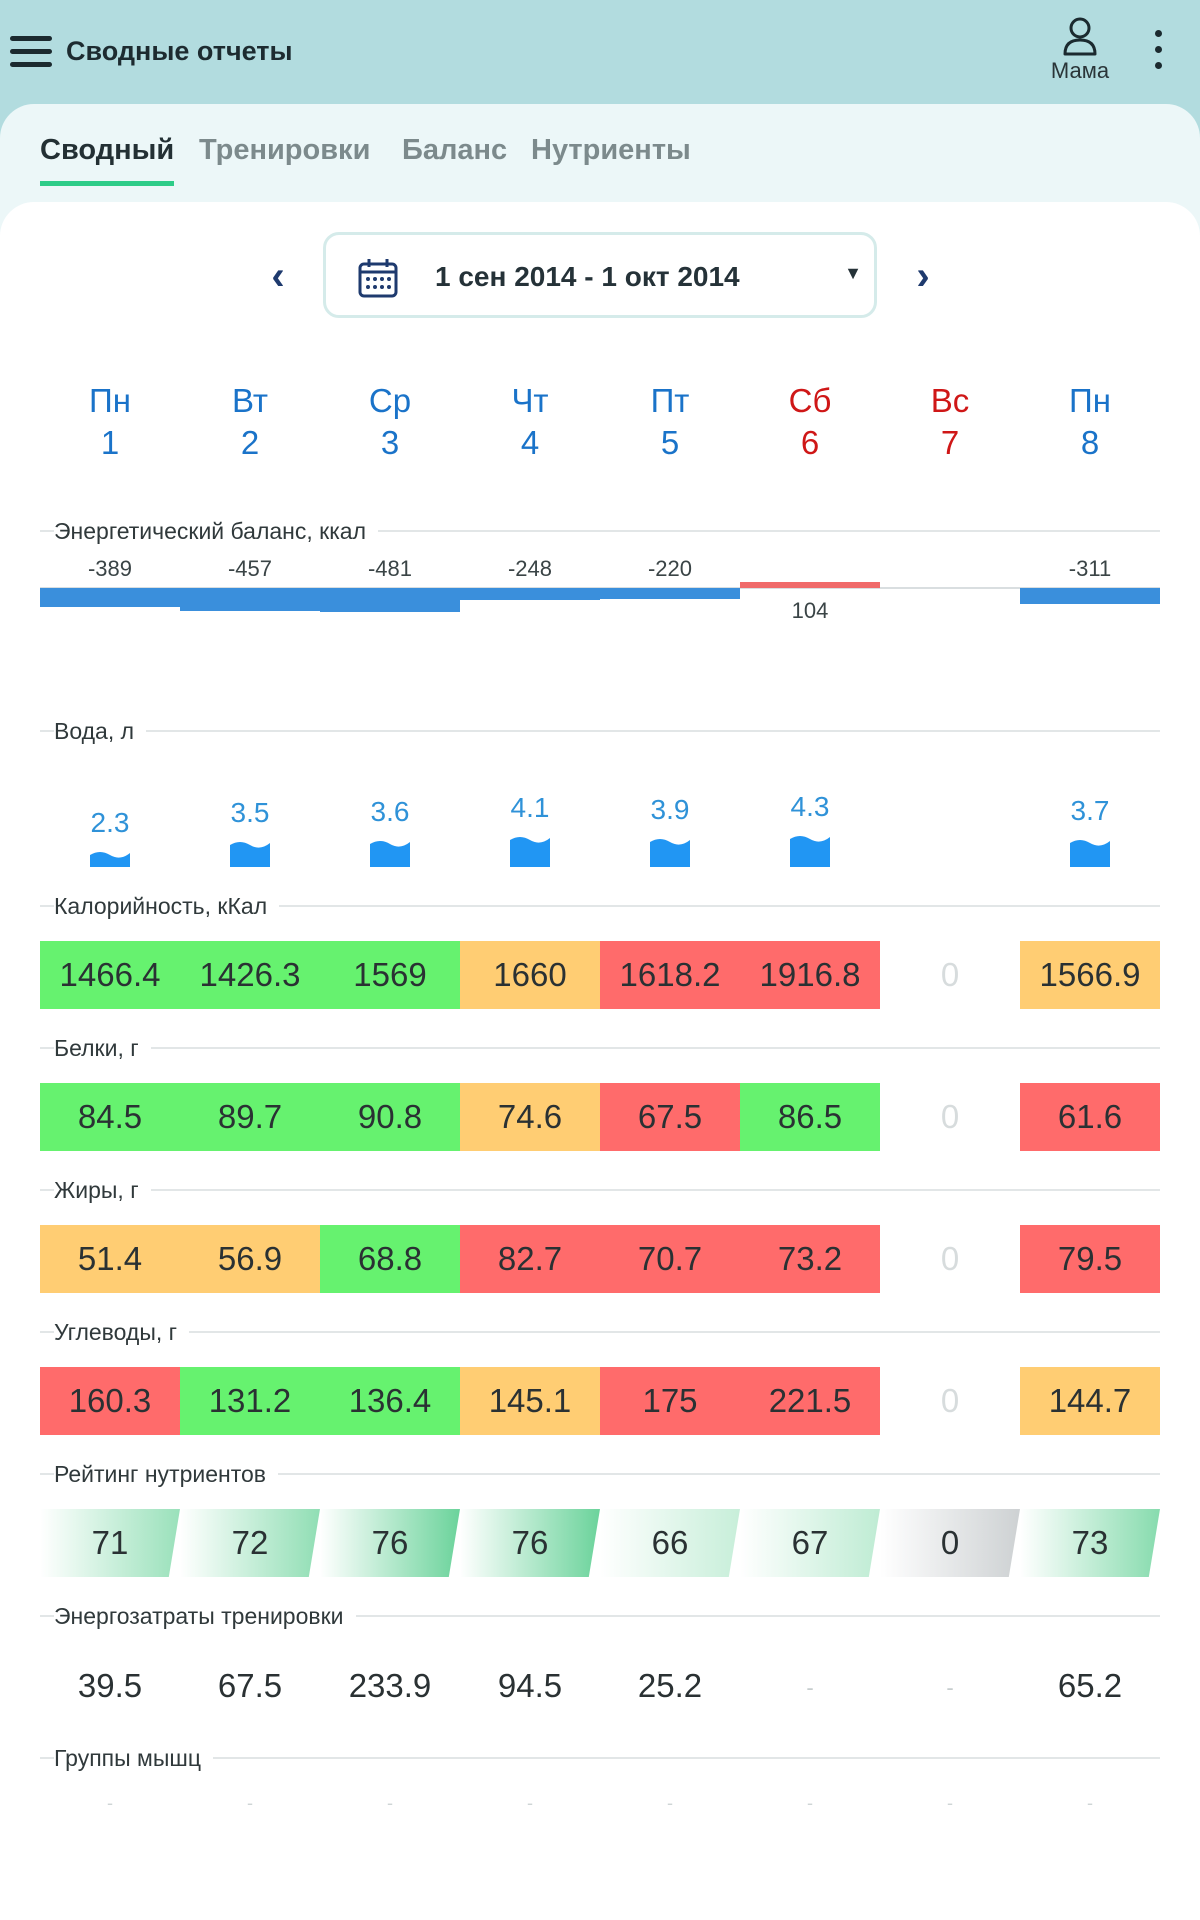  I want to click on nutrient-rating-cell: 73, so click(1090, 1543).